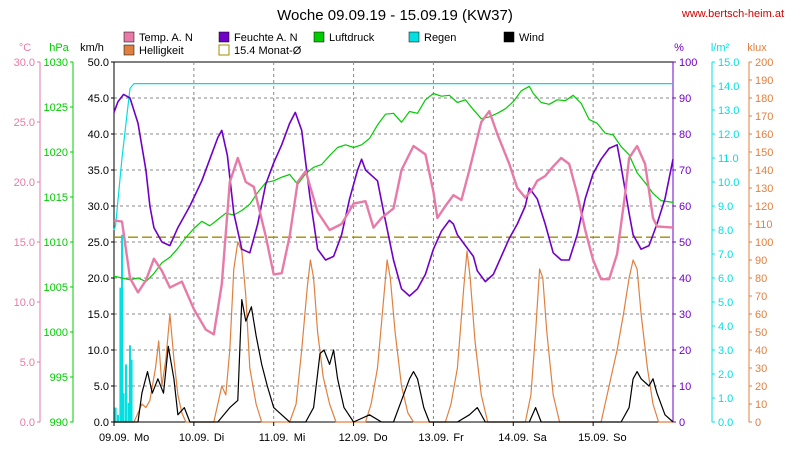  What do you see at coordinates (725, 327) in the screenshot?
I see `tick-label-regen: 4.0` at bounding box center [725, 327].